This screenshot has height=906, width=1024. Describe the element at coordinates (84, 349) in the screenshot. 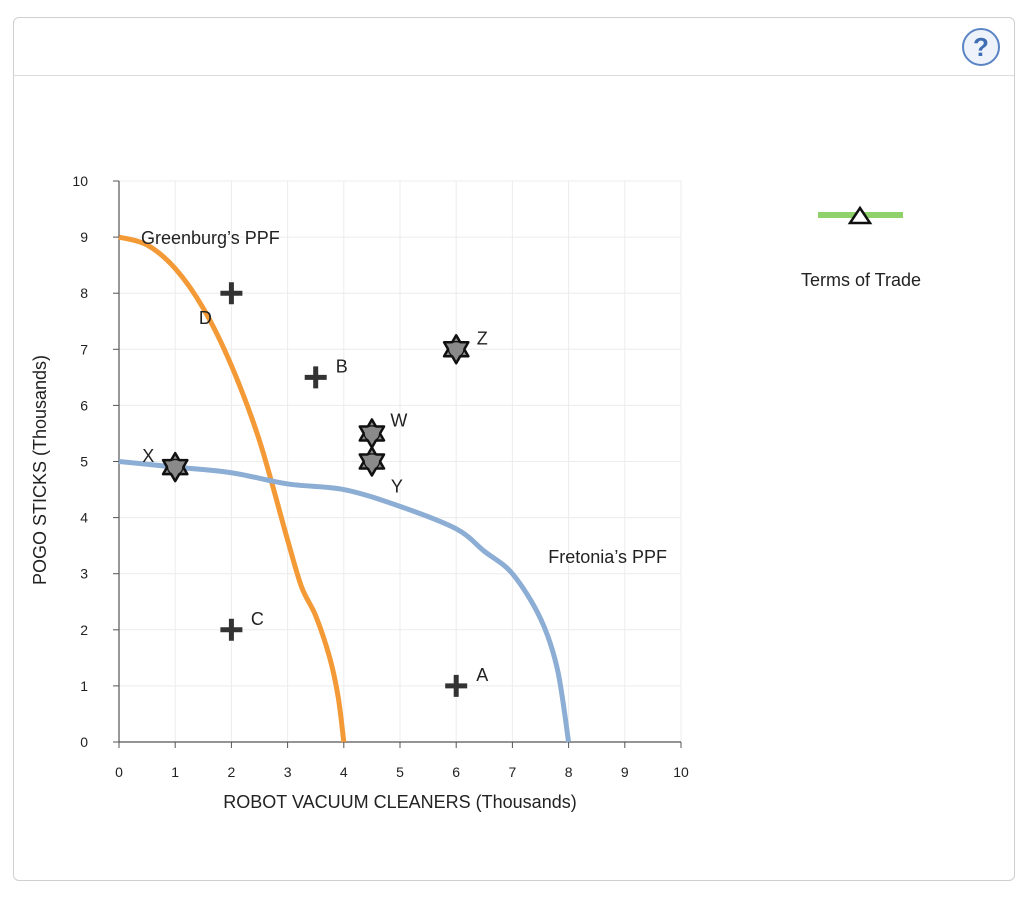

I see `y-tick-label: 7` at that location.